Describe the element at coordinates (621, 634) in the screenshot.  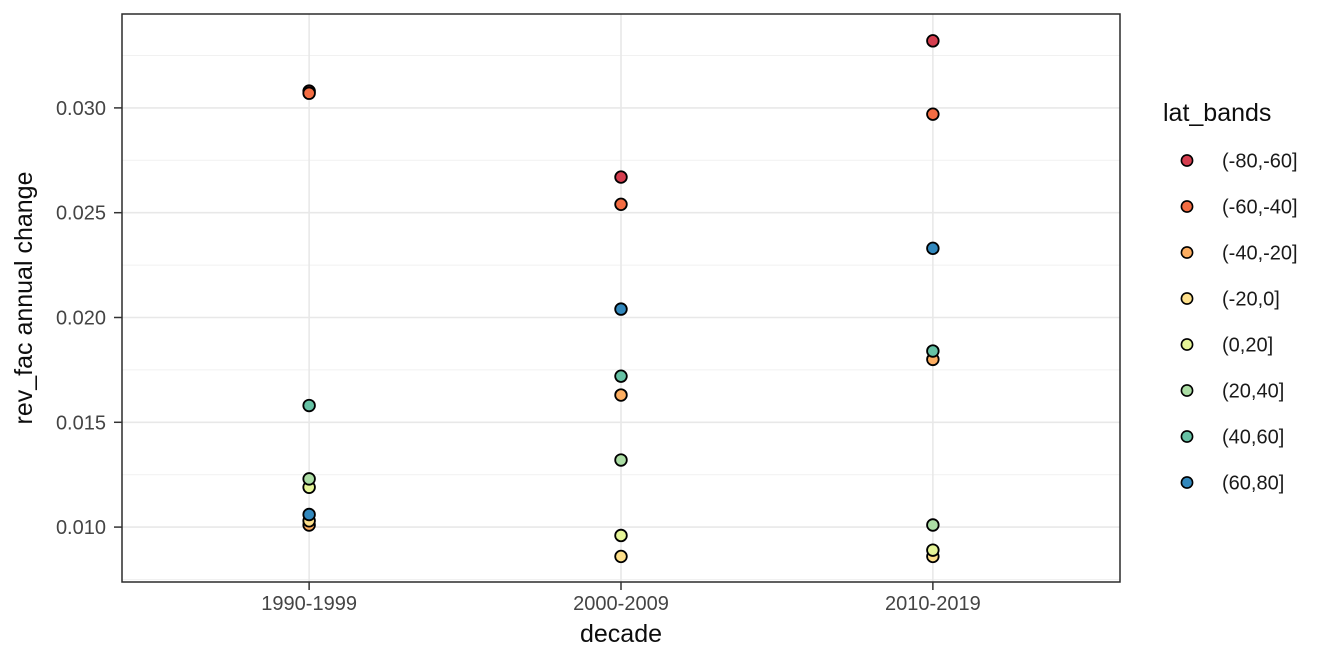
I see `x-axis-title: decade` at that location.